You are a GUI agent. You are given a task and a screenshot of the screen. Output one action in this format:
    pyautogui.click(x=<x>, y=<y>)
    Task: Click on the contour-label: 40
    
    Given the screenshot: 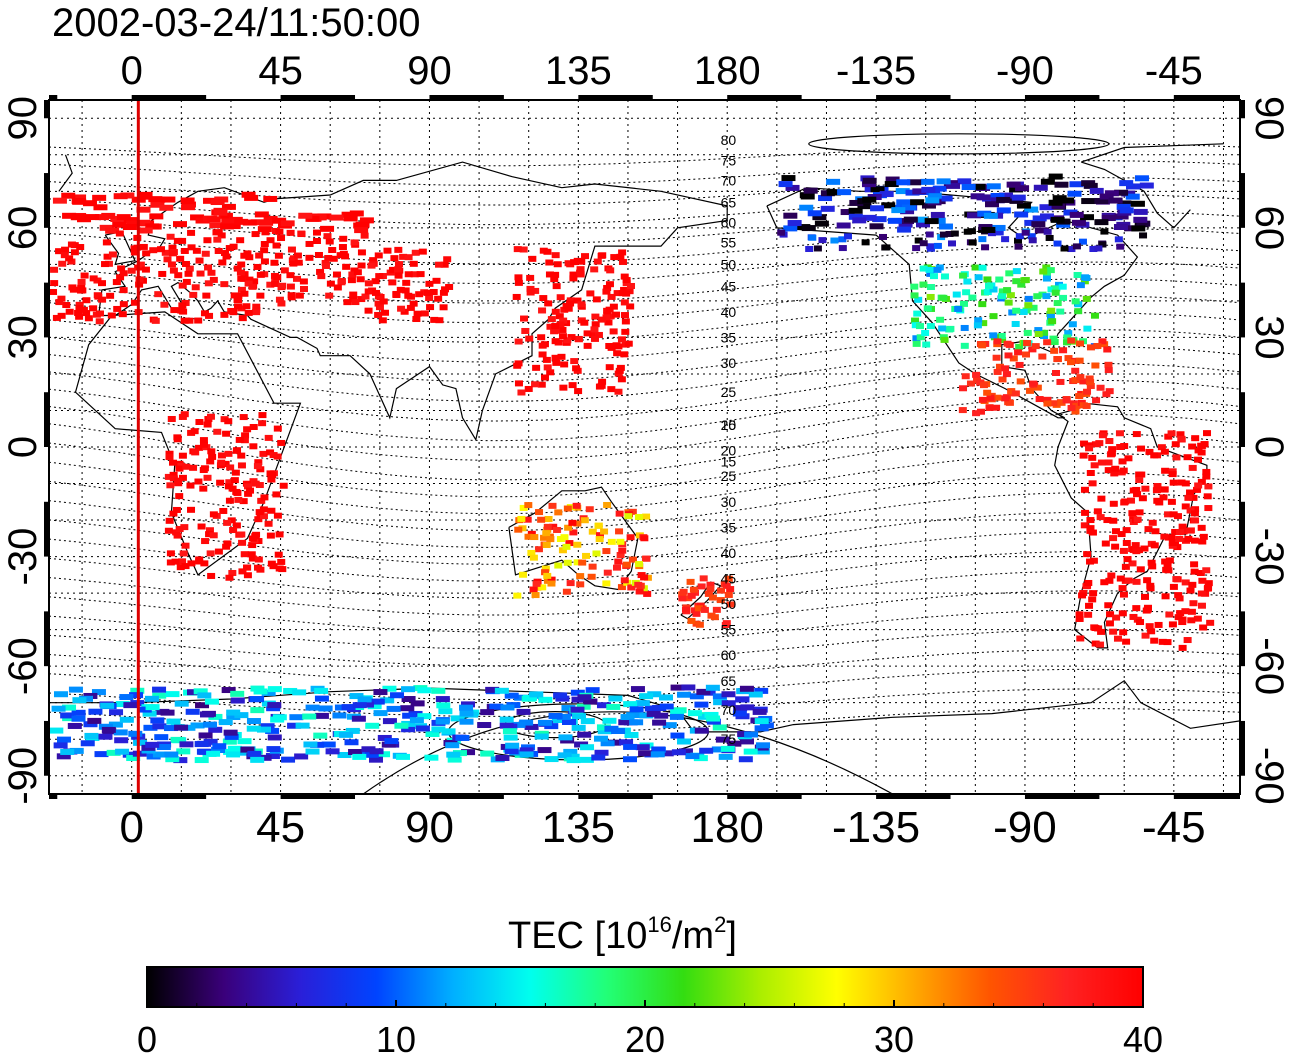 What is the action you would take?
    pyautogui.click(x=729, y=312)
    